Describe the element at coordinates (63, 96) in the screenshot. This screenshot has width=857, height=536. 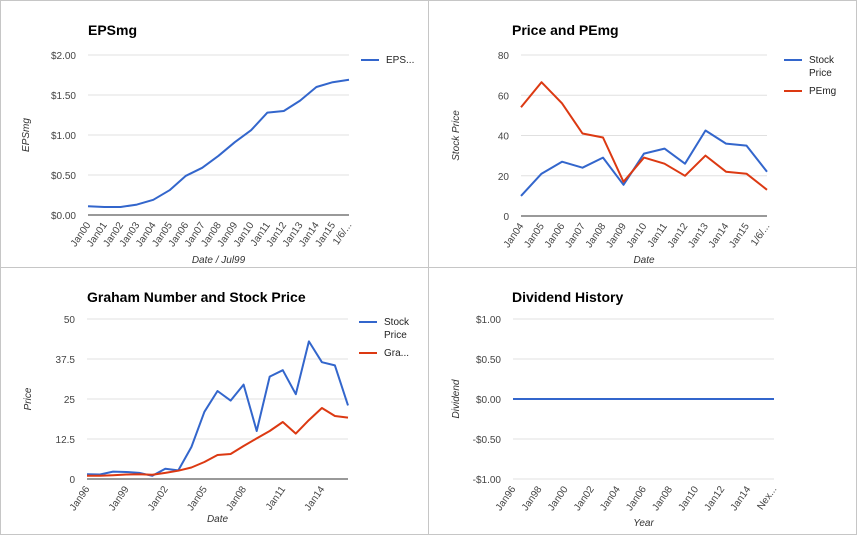
I see `eps-y-tick-label: $1.50` at that location.